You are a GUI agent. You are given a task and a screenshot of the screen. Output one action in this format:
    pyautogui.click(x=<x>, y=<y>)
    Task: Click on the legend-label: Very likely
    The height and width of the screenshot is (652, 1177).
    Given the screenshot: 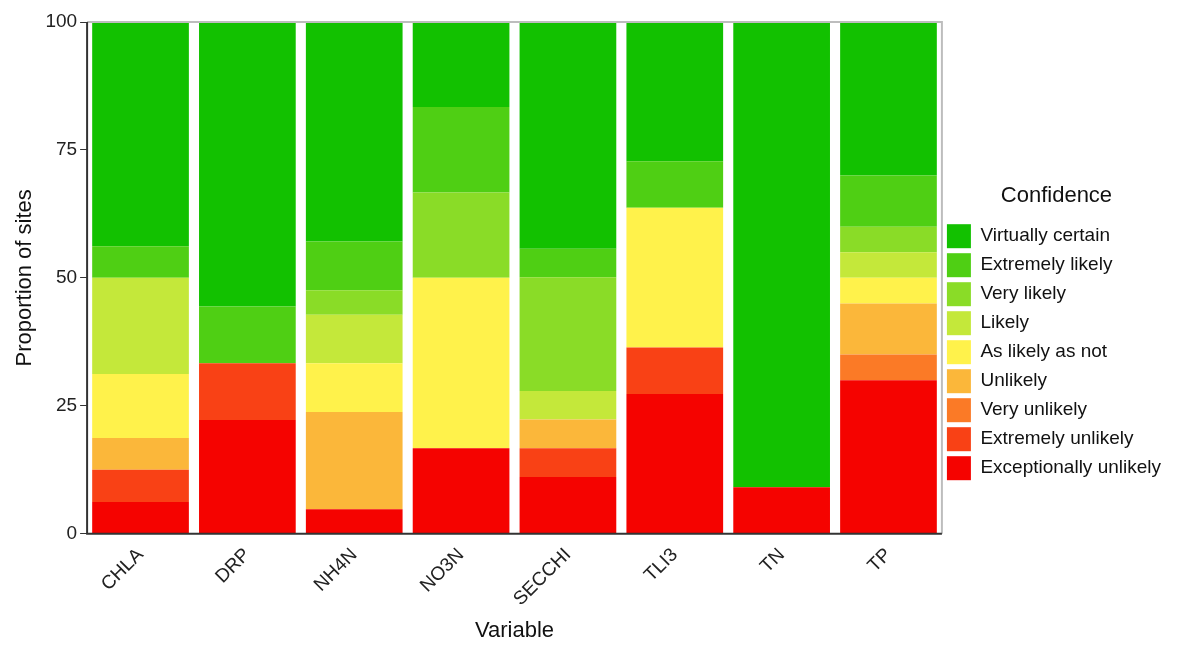 What is the action you would take?
    pyautogui.click(x=1023, y=293)
    